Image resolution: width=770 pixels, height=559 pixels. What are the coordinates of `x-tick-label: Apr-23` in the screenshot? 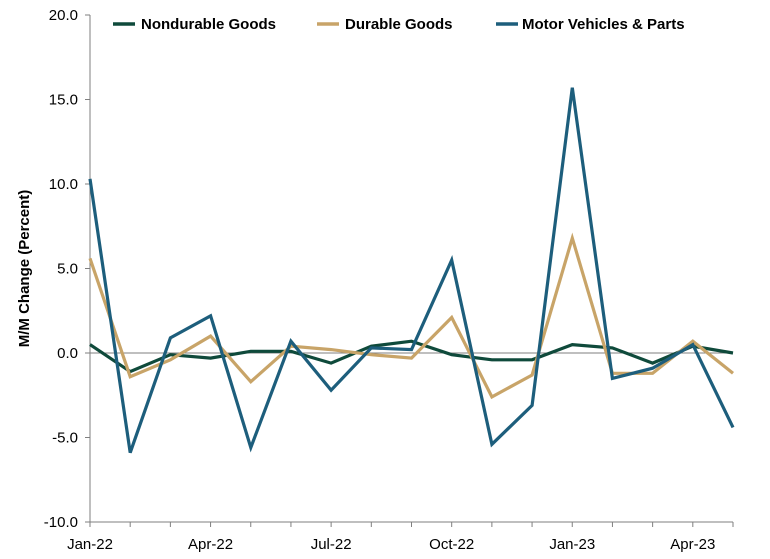 It's located at (692, 544).